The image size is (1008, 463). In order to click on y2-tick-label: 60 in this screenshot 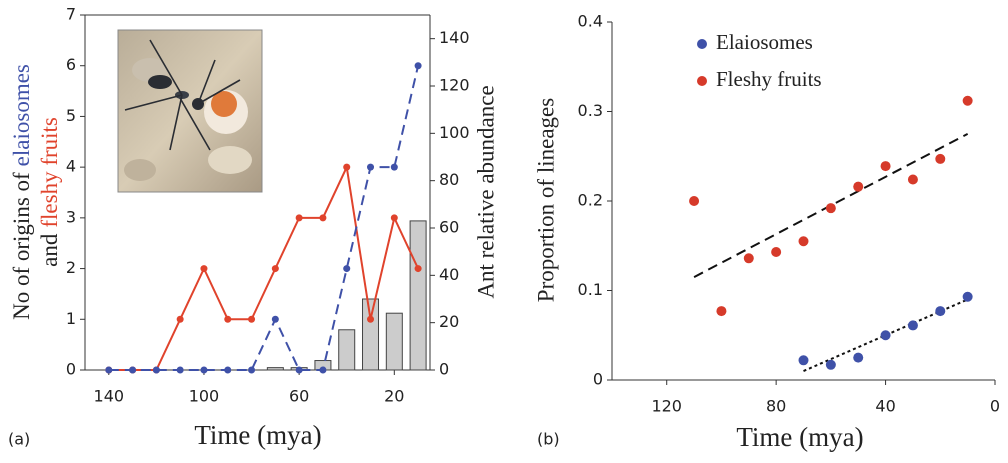, I will do `click(449, 227)`.